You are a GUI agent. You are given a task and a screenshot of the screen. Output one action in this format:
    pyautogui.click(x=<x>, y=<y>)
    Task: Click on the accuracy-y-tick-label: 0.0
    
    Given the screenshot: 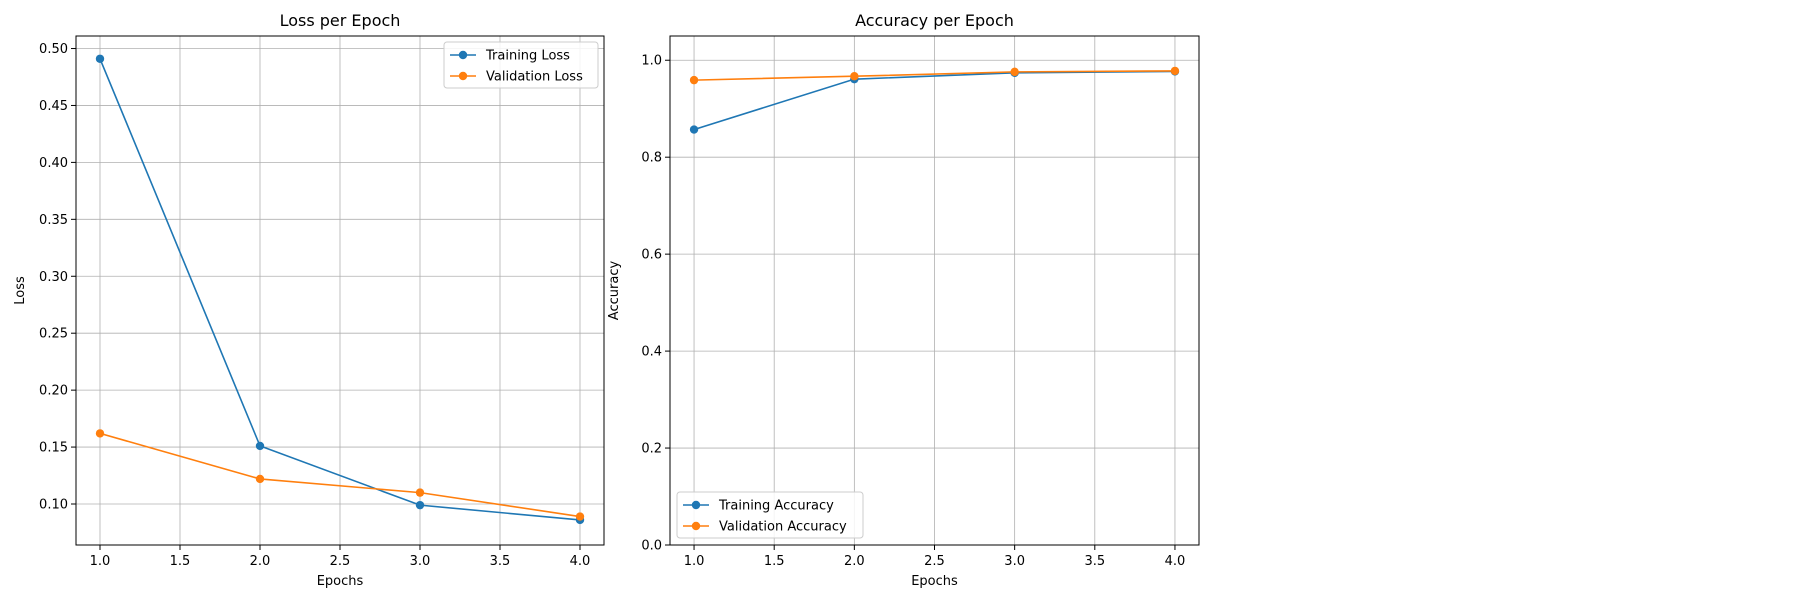 What is the action you would take?
    pyautogui.click(x=651, y=546)
    